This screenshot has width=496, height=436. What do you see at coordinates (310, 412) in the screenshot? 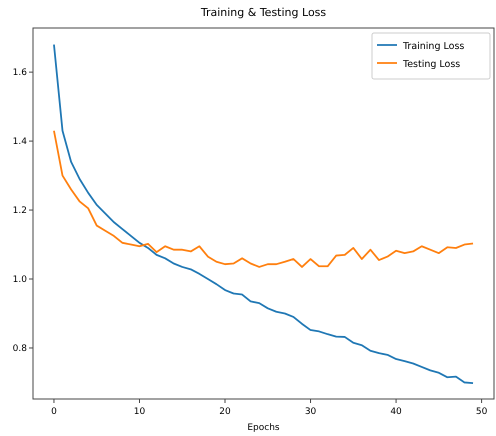
I see `x-tick-label: 30` at bounding box center [310, 412].